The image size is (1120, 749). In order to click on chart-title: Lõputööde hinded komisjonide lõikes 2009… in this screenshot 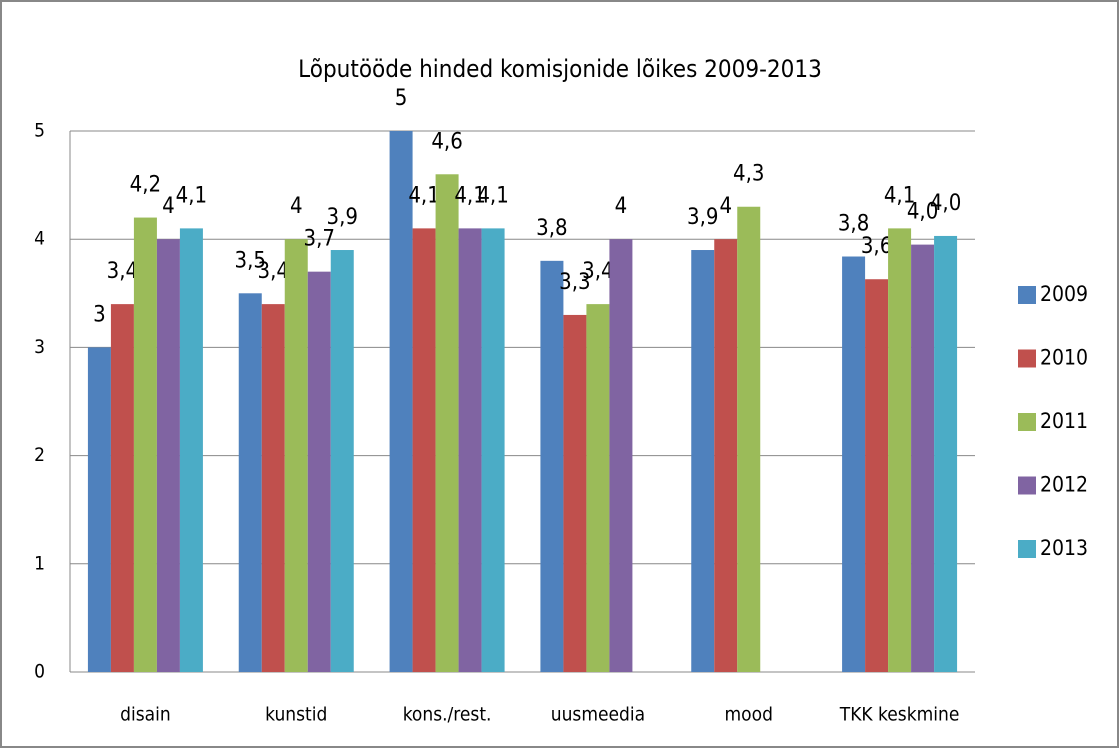, I will do `click(560, 69)`.